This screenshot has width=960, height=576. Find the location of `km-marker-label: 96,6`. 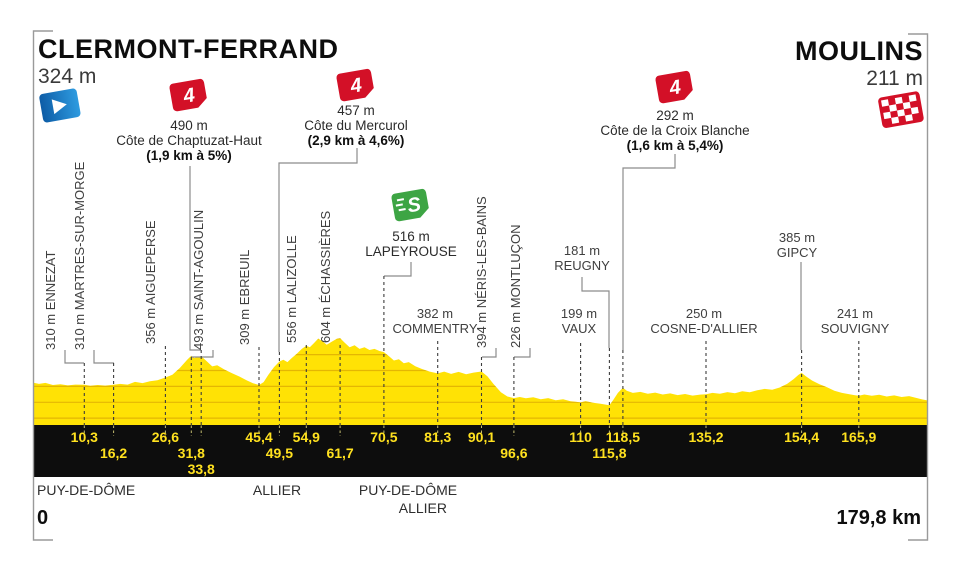

km-marker-label: 96,6 is located at coordinates (514, 453).